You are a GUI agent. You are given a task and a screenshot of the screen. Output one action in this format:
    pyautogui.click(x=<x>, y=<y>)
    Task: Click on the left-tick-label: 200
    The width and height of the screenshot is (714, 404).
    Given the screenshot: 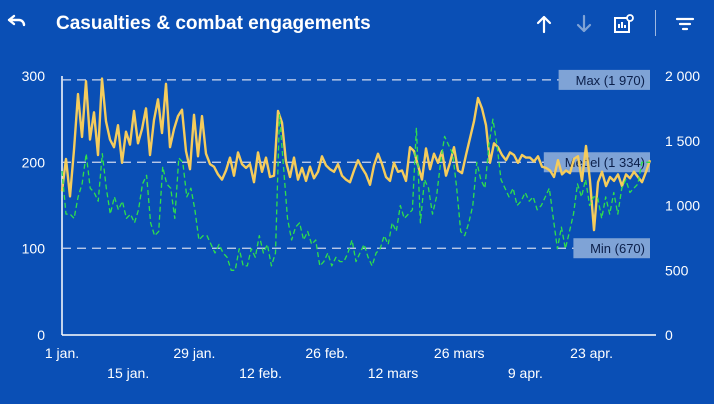 What is the action you would take?
    pyautogui.click(x=34, y=162)
    